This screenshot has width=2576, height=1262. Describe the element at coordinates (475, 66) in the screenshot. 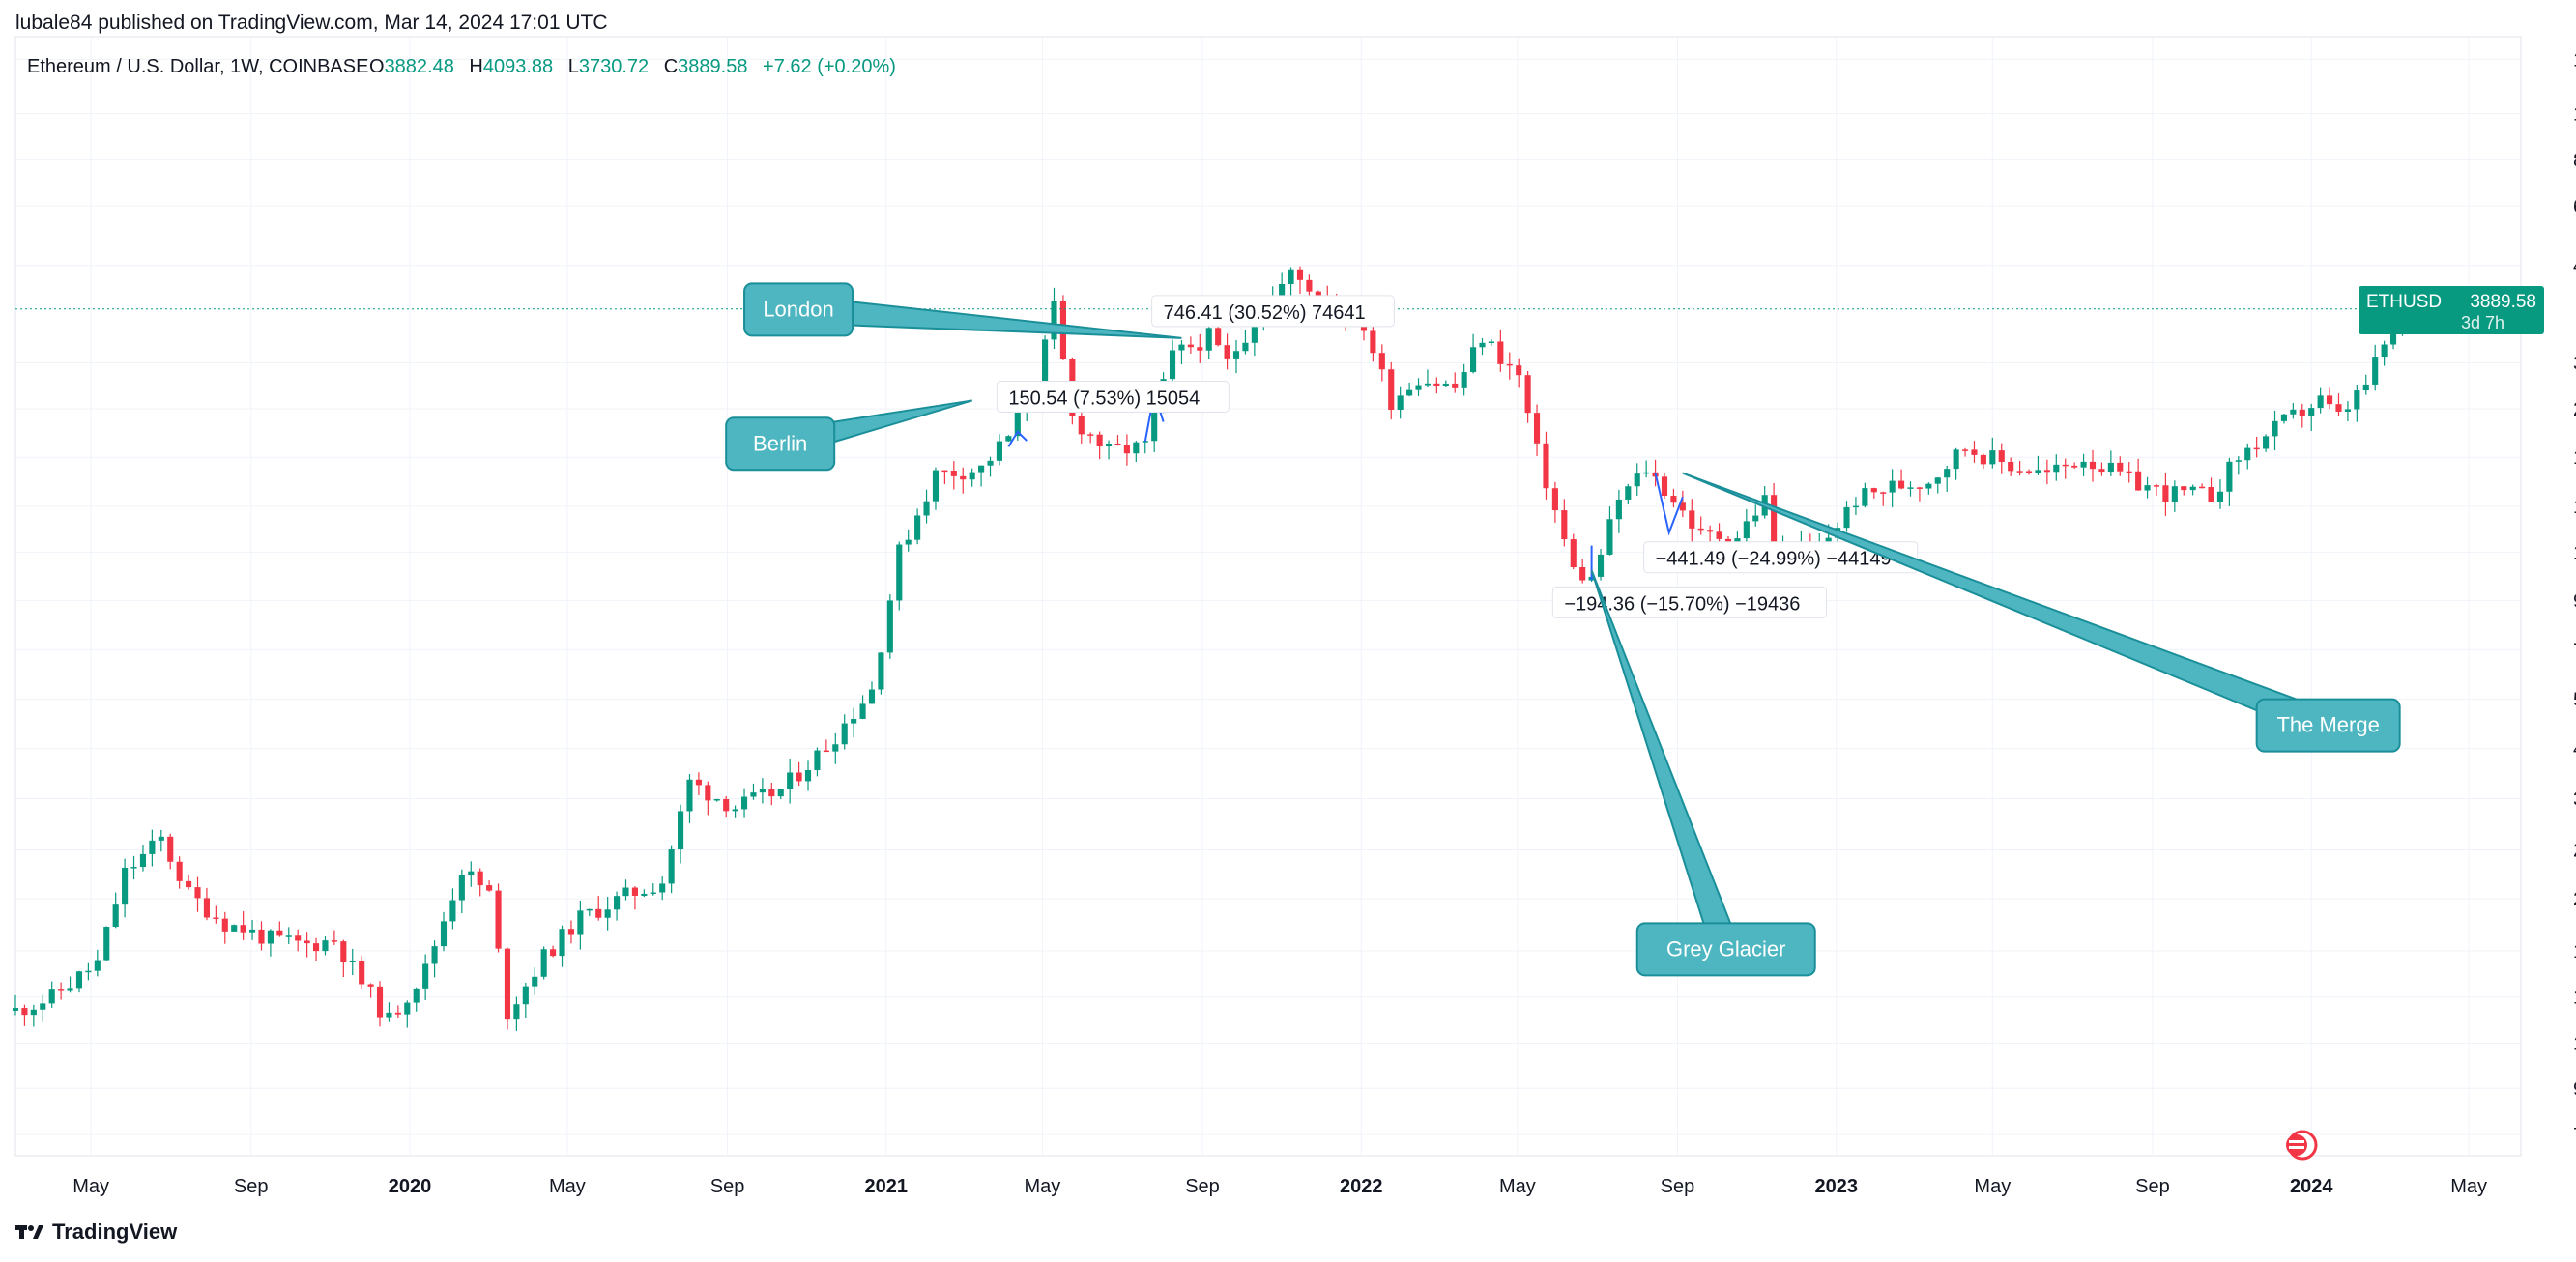

I see `legend-high-label: H` at that location.